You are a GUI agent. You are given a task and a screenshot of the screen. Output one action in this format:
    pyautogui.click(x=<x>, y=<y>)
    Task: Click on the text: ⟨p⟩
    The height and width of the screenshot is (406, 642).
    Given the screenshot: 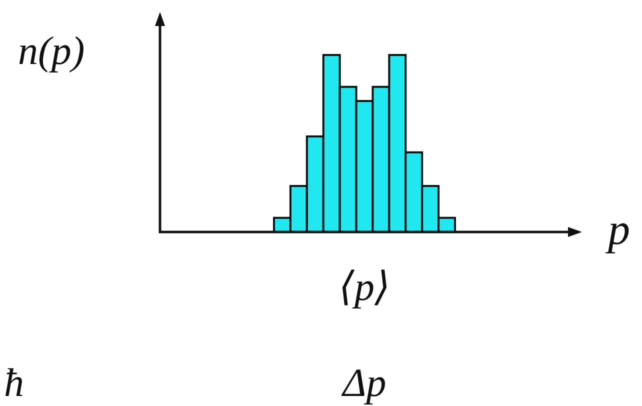 What is the action you would take?
    pyautogui.click(x=364, y=286)
    